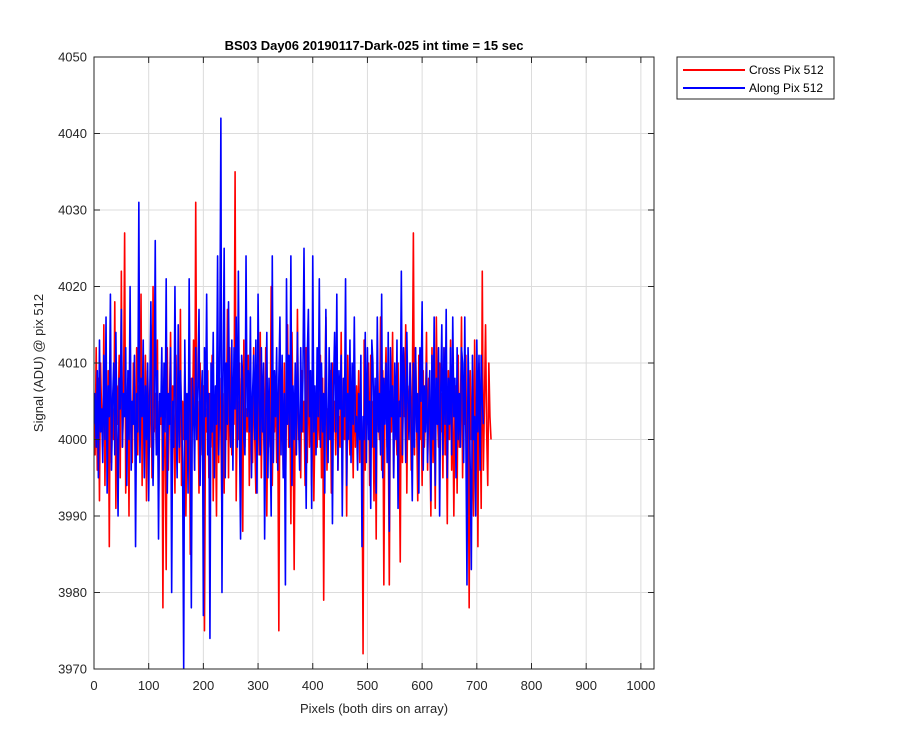 This screenshot has height=750, width=900. Describe the element at coordinates (477, 685) in the screenshot. I see `x-tick-label: 700` at that location.